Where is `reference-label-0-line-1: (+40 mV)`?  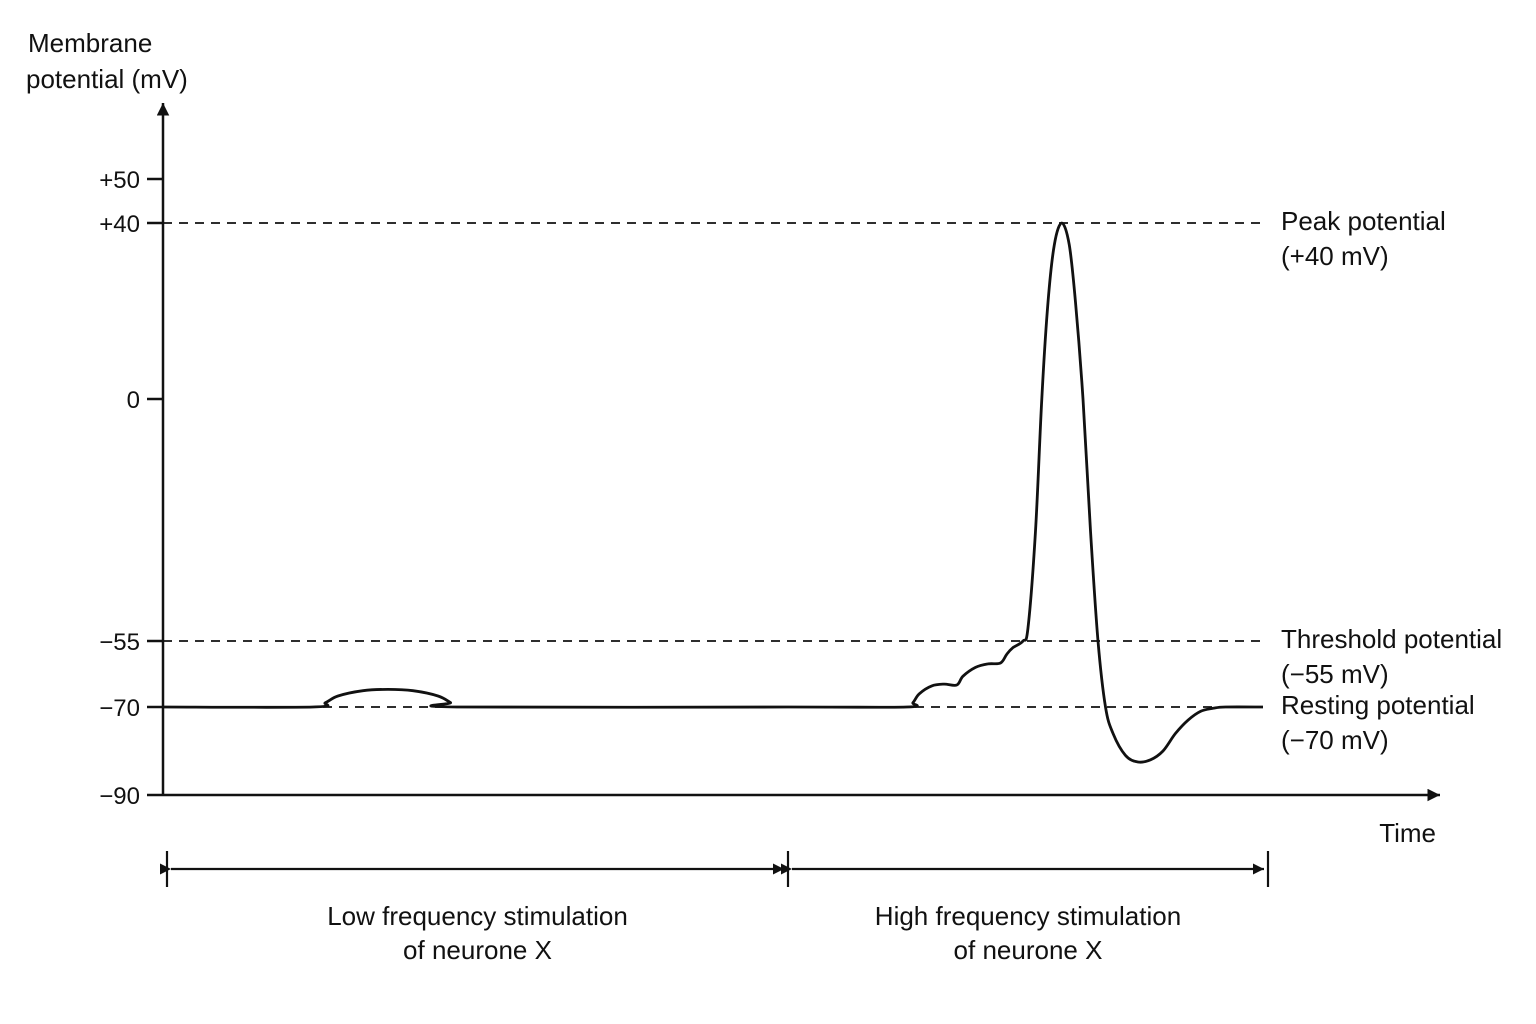 reference-label-0-line-1: (+40 mV) is located at coordinates (1335, 256).